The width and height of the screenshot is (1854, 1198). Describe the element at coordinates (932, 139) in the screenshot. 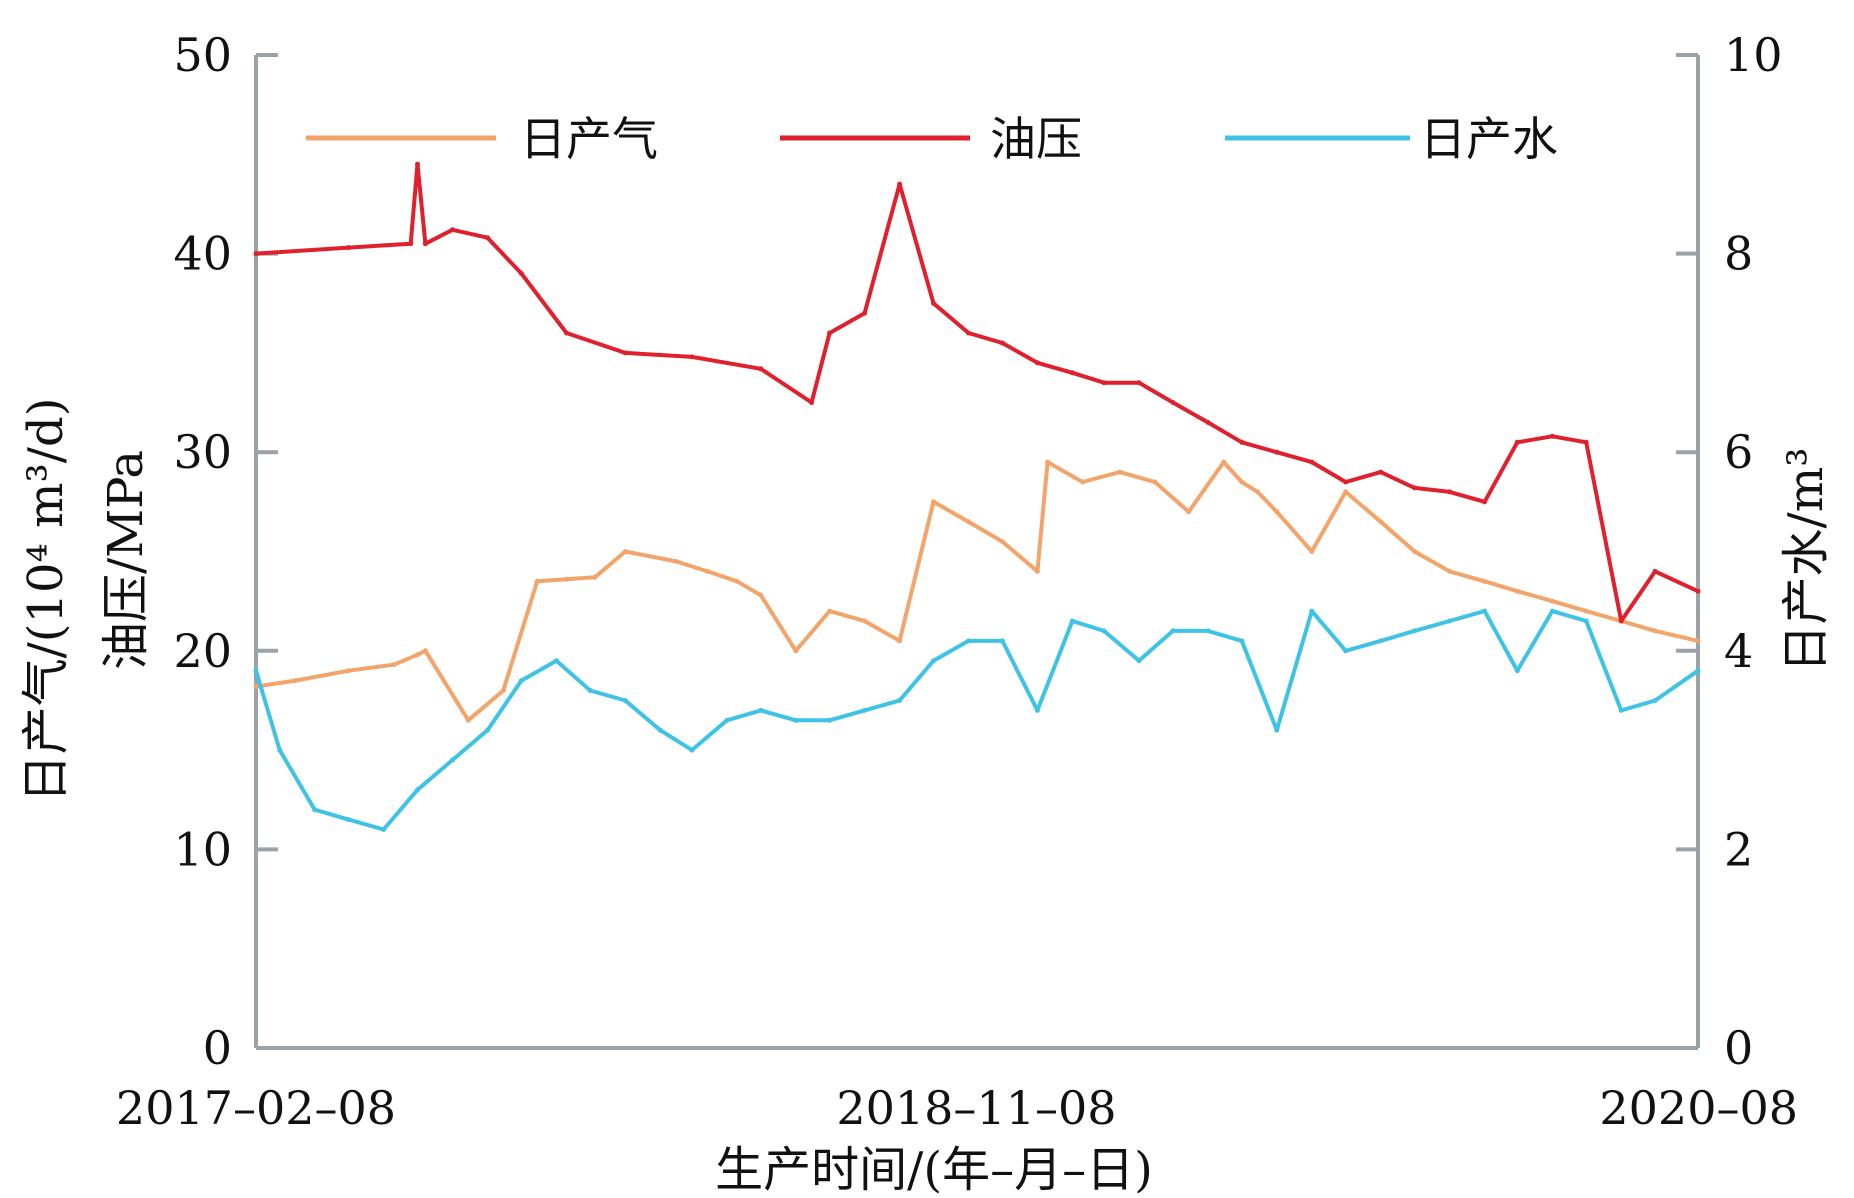

I see `legend: 日产气 油压 日产水` at that location.